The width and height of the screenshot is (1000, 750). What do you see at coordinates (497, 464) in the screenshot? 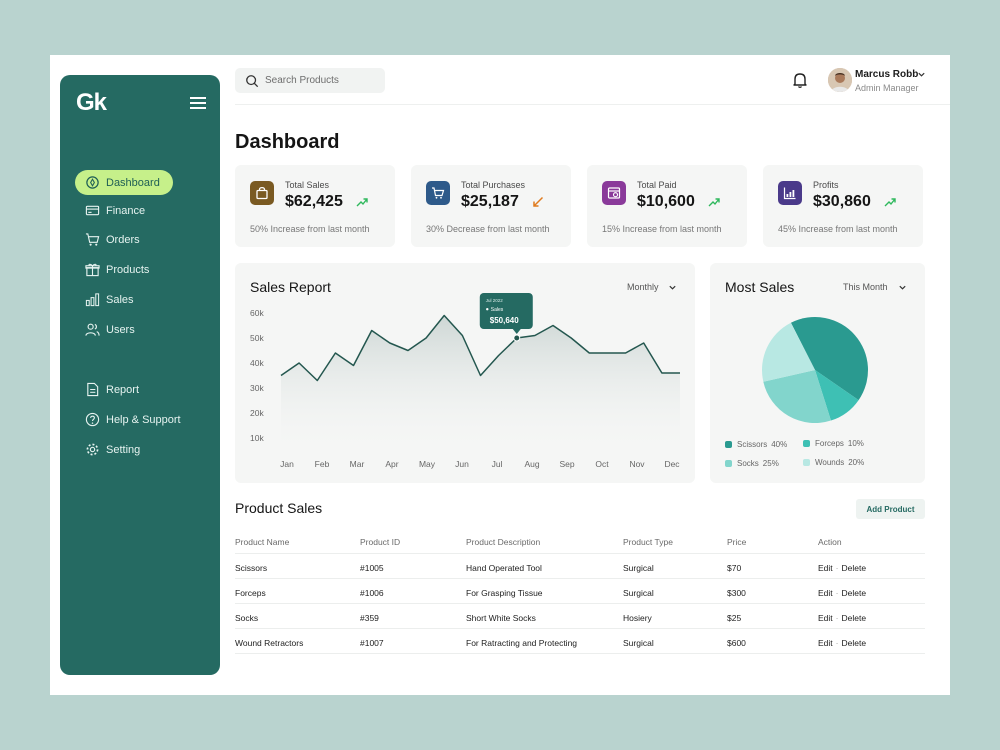
I see `x-tick-label: Jul` at bounding box center [497, 464].